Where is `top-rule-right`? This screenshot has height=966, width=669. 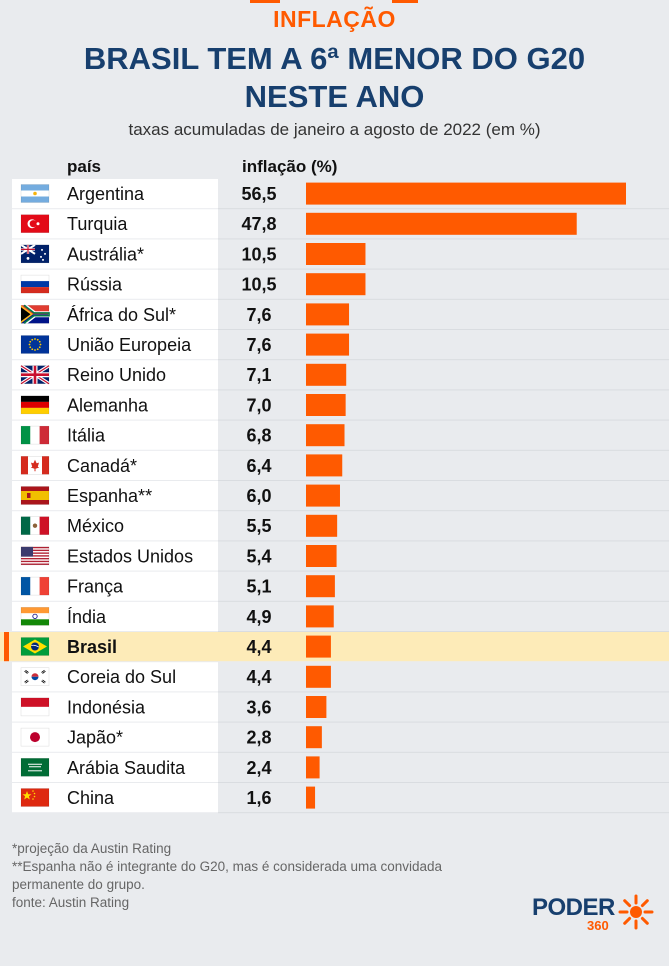 top-rule-right is located at coordinates (405, 1).